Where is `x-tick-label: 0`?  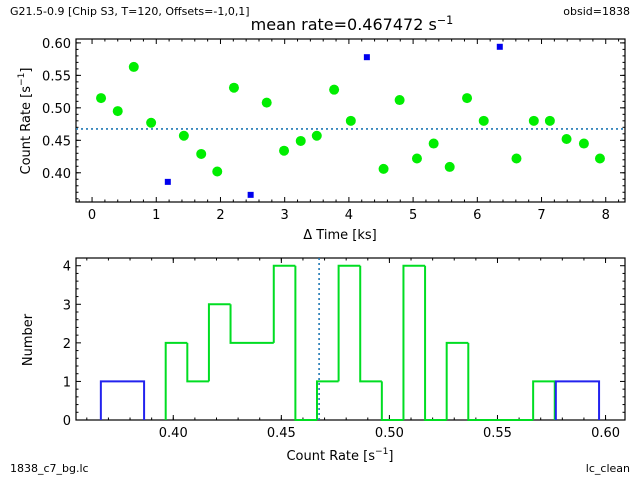
x-tick-label: 0 is located at coordinates (92, 215).